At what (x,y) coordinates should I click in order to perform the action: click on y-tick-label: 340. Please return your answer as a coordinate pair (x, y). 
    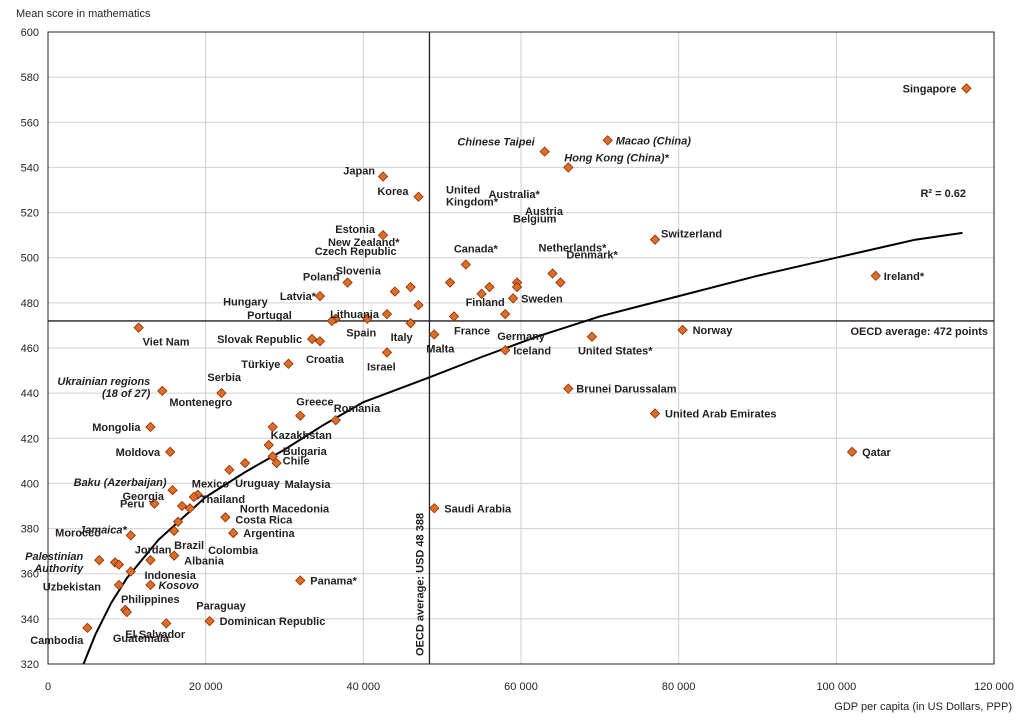
    Looking at the image, I should click on (30, 620).